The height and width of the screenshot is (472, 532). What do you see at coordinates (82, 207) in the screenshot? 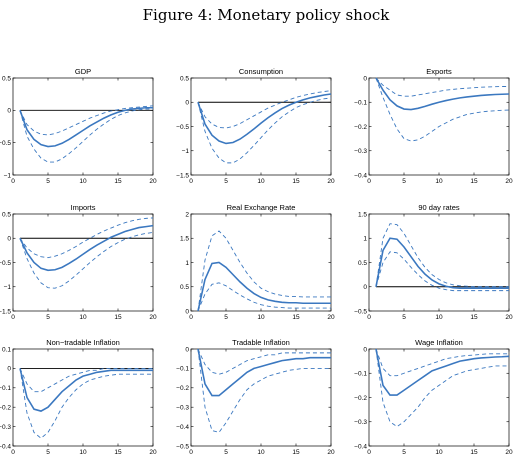
I see `panel-title: Imports` at bounding box center [82, 207].